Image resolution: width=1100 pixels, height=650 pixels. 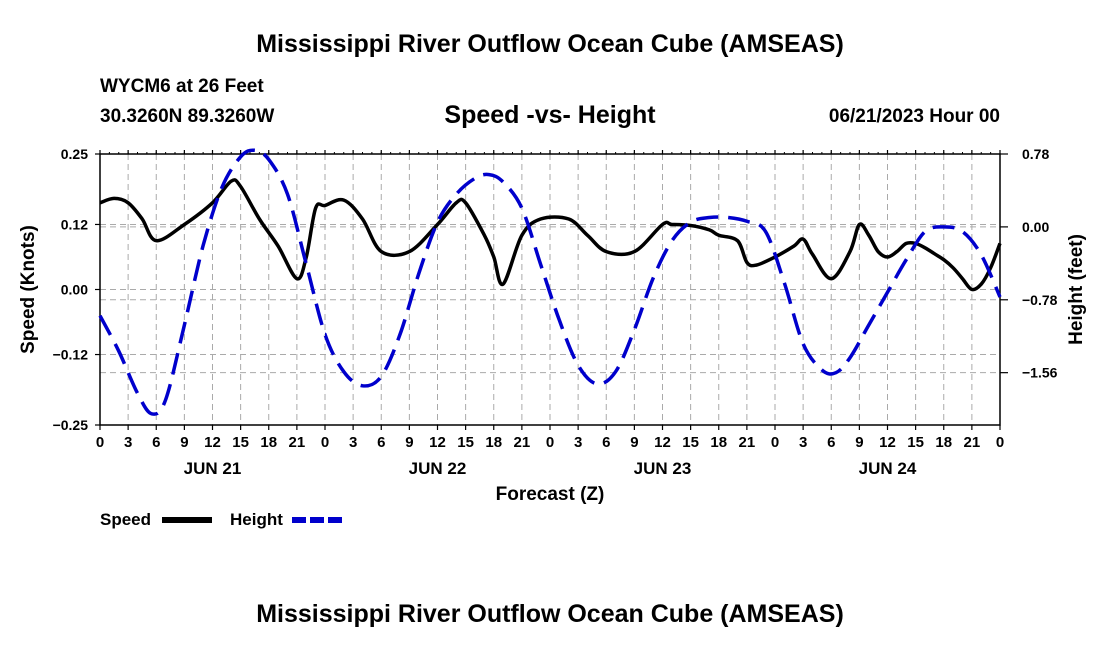 I want to click on day-label: JUN 24, so click(x=888, y=468).